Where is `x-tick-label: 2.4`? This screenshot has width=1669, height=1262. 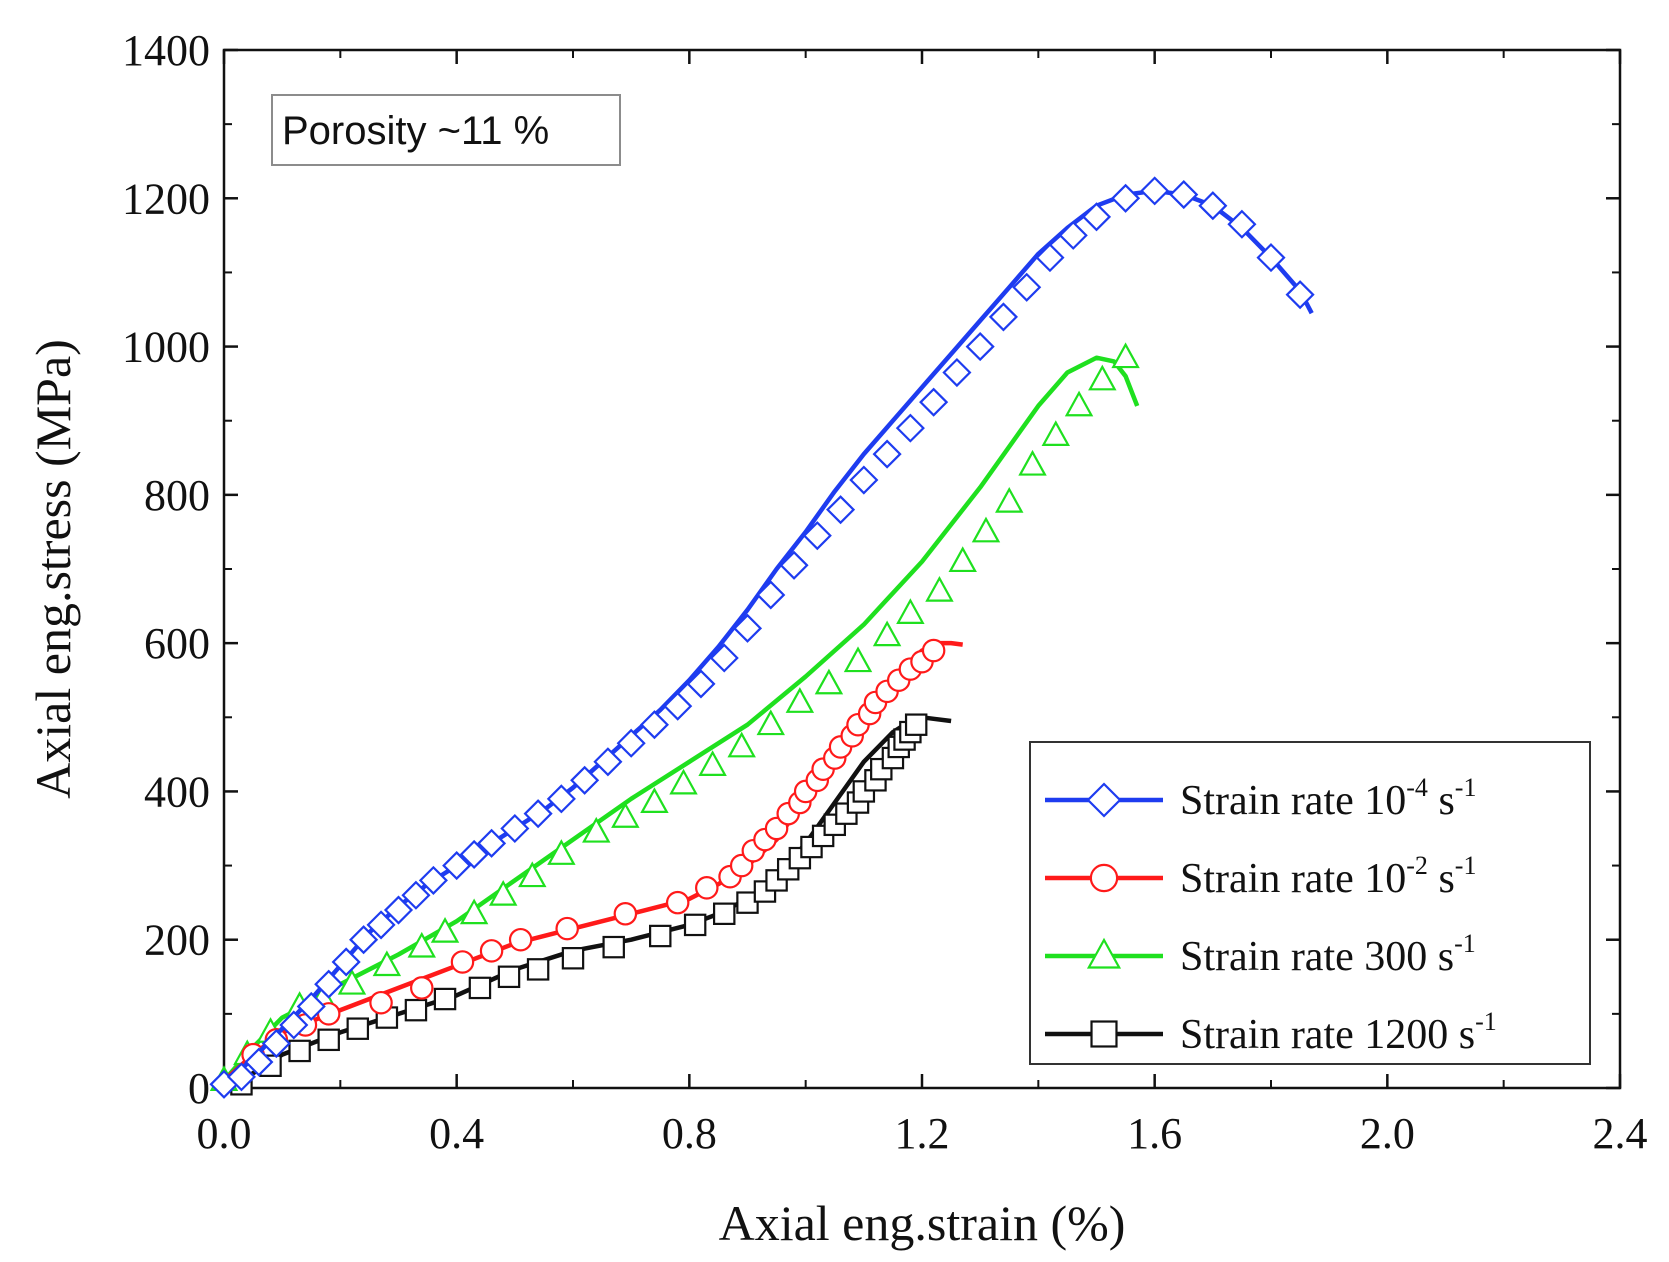
x-tick-label: 2.4 is located at coordinates (1620, 1133).